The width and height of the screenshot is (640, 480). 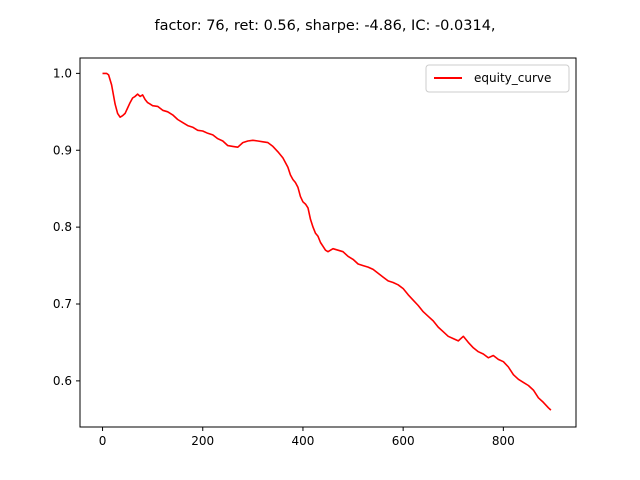 I want to click on y-axis: 0.6 0.7 0.8 0.9 1.0, so click(x=66, y=227).